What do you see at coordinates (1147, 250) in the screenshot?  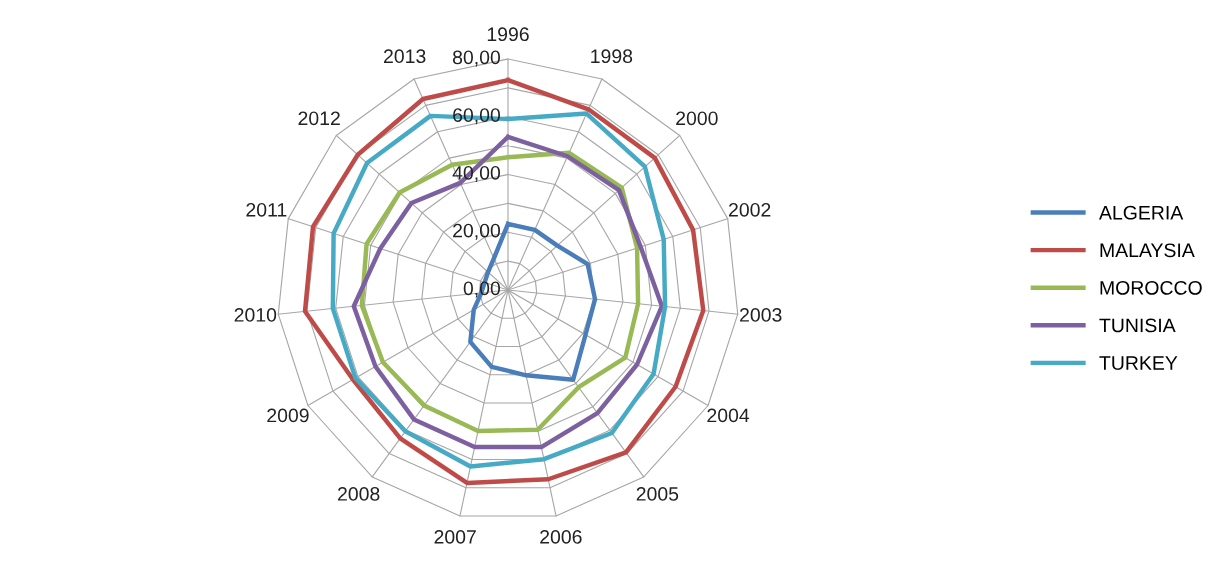 I see `legend-label: MALAYSIA` at bounding box center [1147, 250].